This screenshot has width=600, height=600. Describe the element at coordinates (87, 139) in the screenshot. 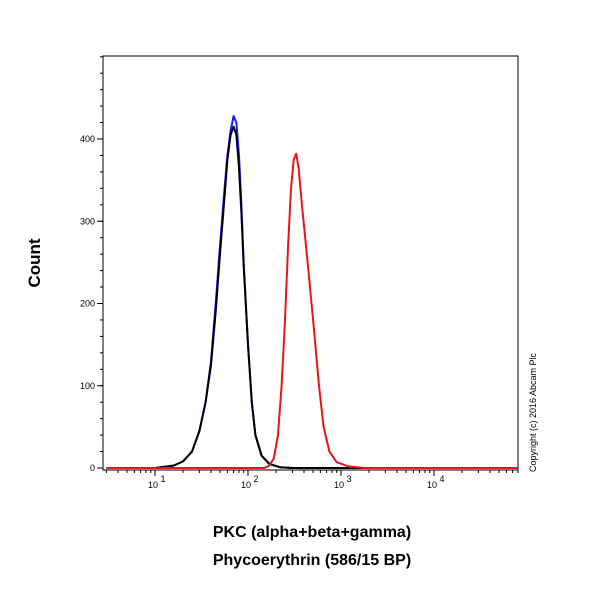

I see `y-tick-label: 400` at that location.